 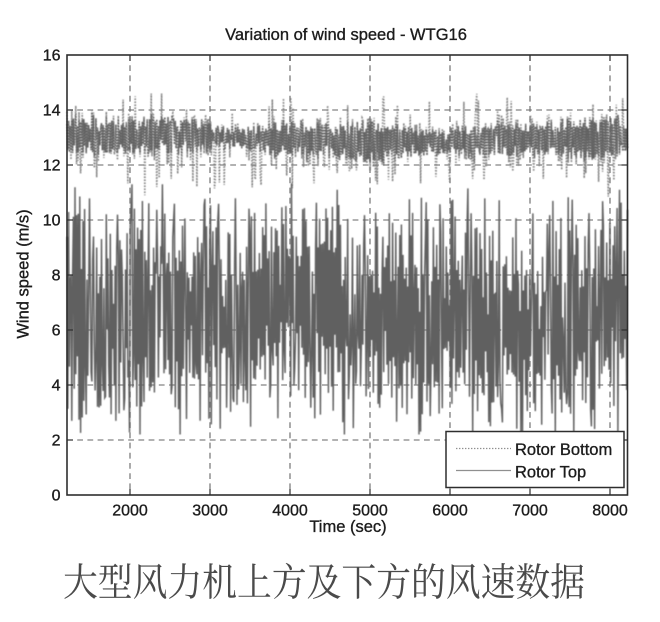 What do you see at coordinates (56, 441) in the screenshot?
I see `svg-text: 2` at bounding box center [56, 441].